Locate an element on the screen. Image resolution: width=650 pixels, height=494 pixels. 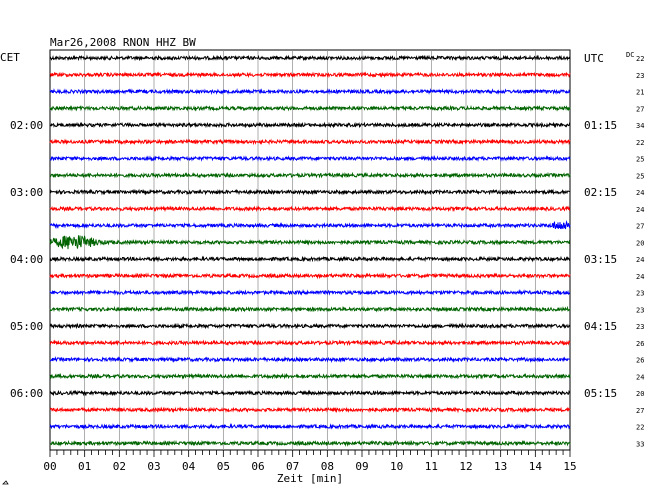
x-tick-label: 14 is located at coordinates (536, 466).